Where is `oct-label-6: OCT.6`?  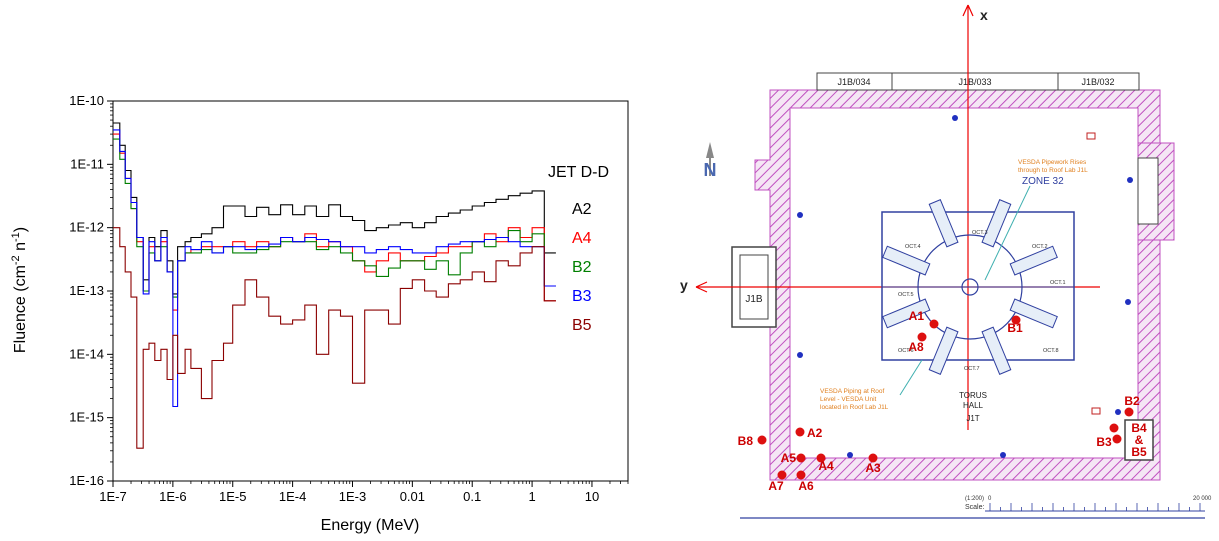
oct-label-6: OCT.6 is located at coordinates (906, 351).